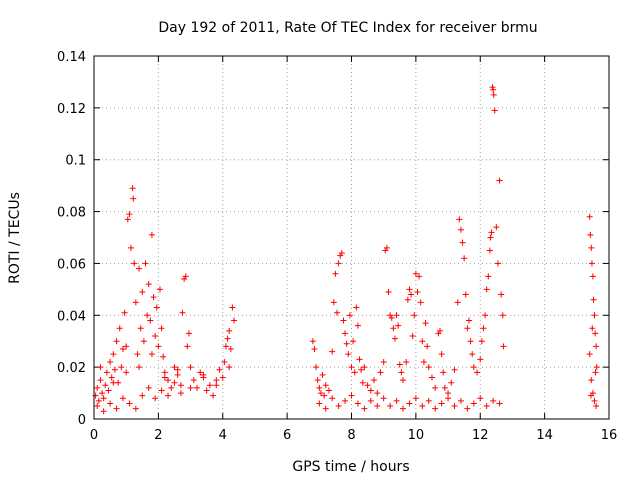 The width and height of the screenshot is (640, 480). I want to click on y-tick-label: 0.02, so click(71, 368).